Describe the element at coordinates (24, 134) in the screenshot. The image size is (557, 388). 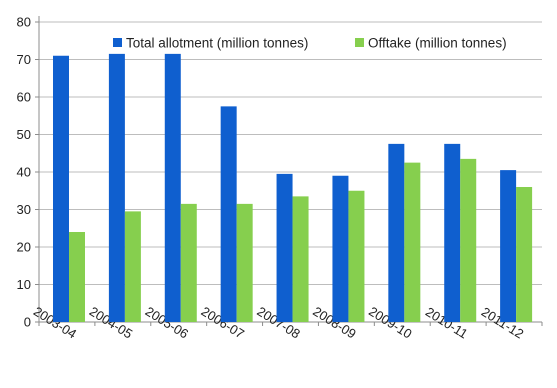
I see `y-tick-label: 50` at that location.